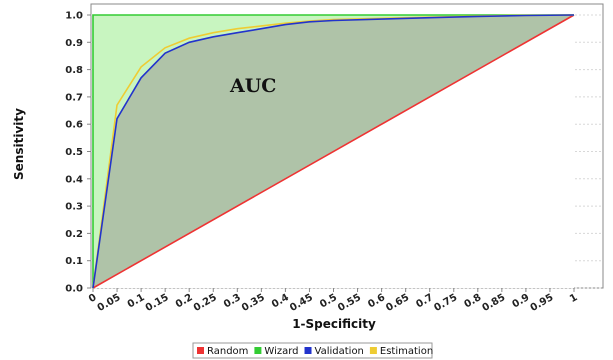 The height and width of the screenshot is (360, 613). What do you see at coordinates (542, 303) in the screenshot?
I see `x-tick-label: 0.95` at bounding box center [542, 303].